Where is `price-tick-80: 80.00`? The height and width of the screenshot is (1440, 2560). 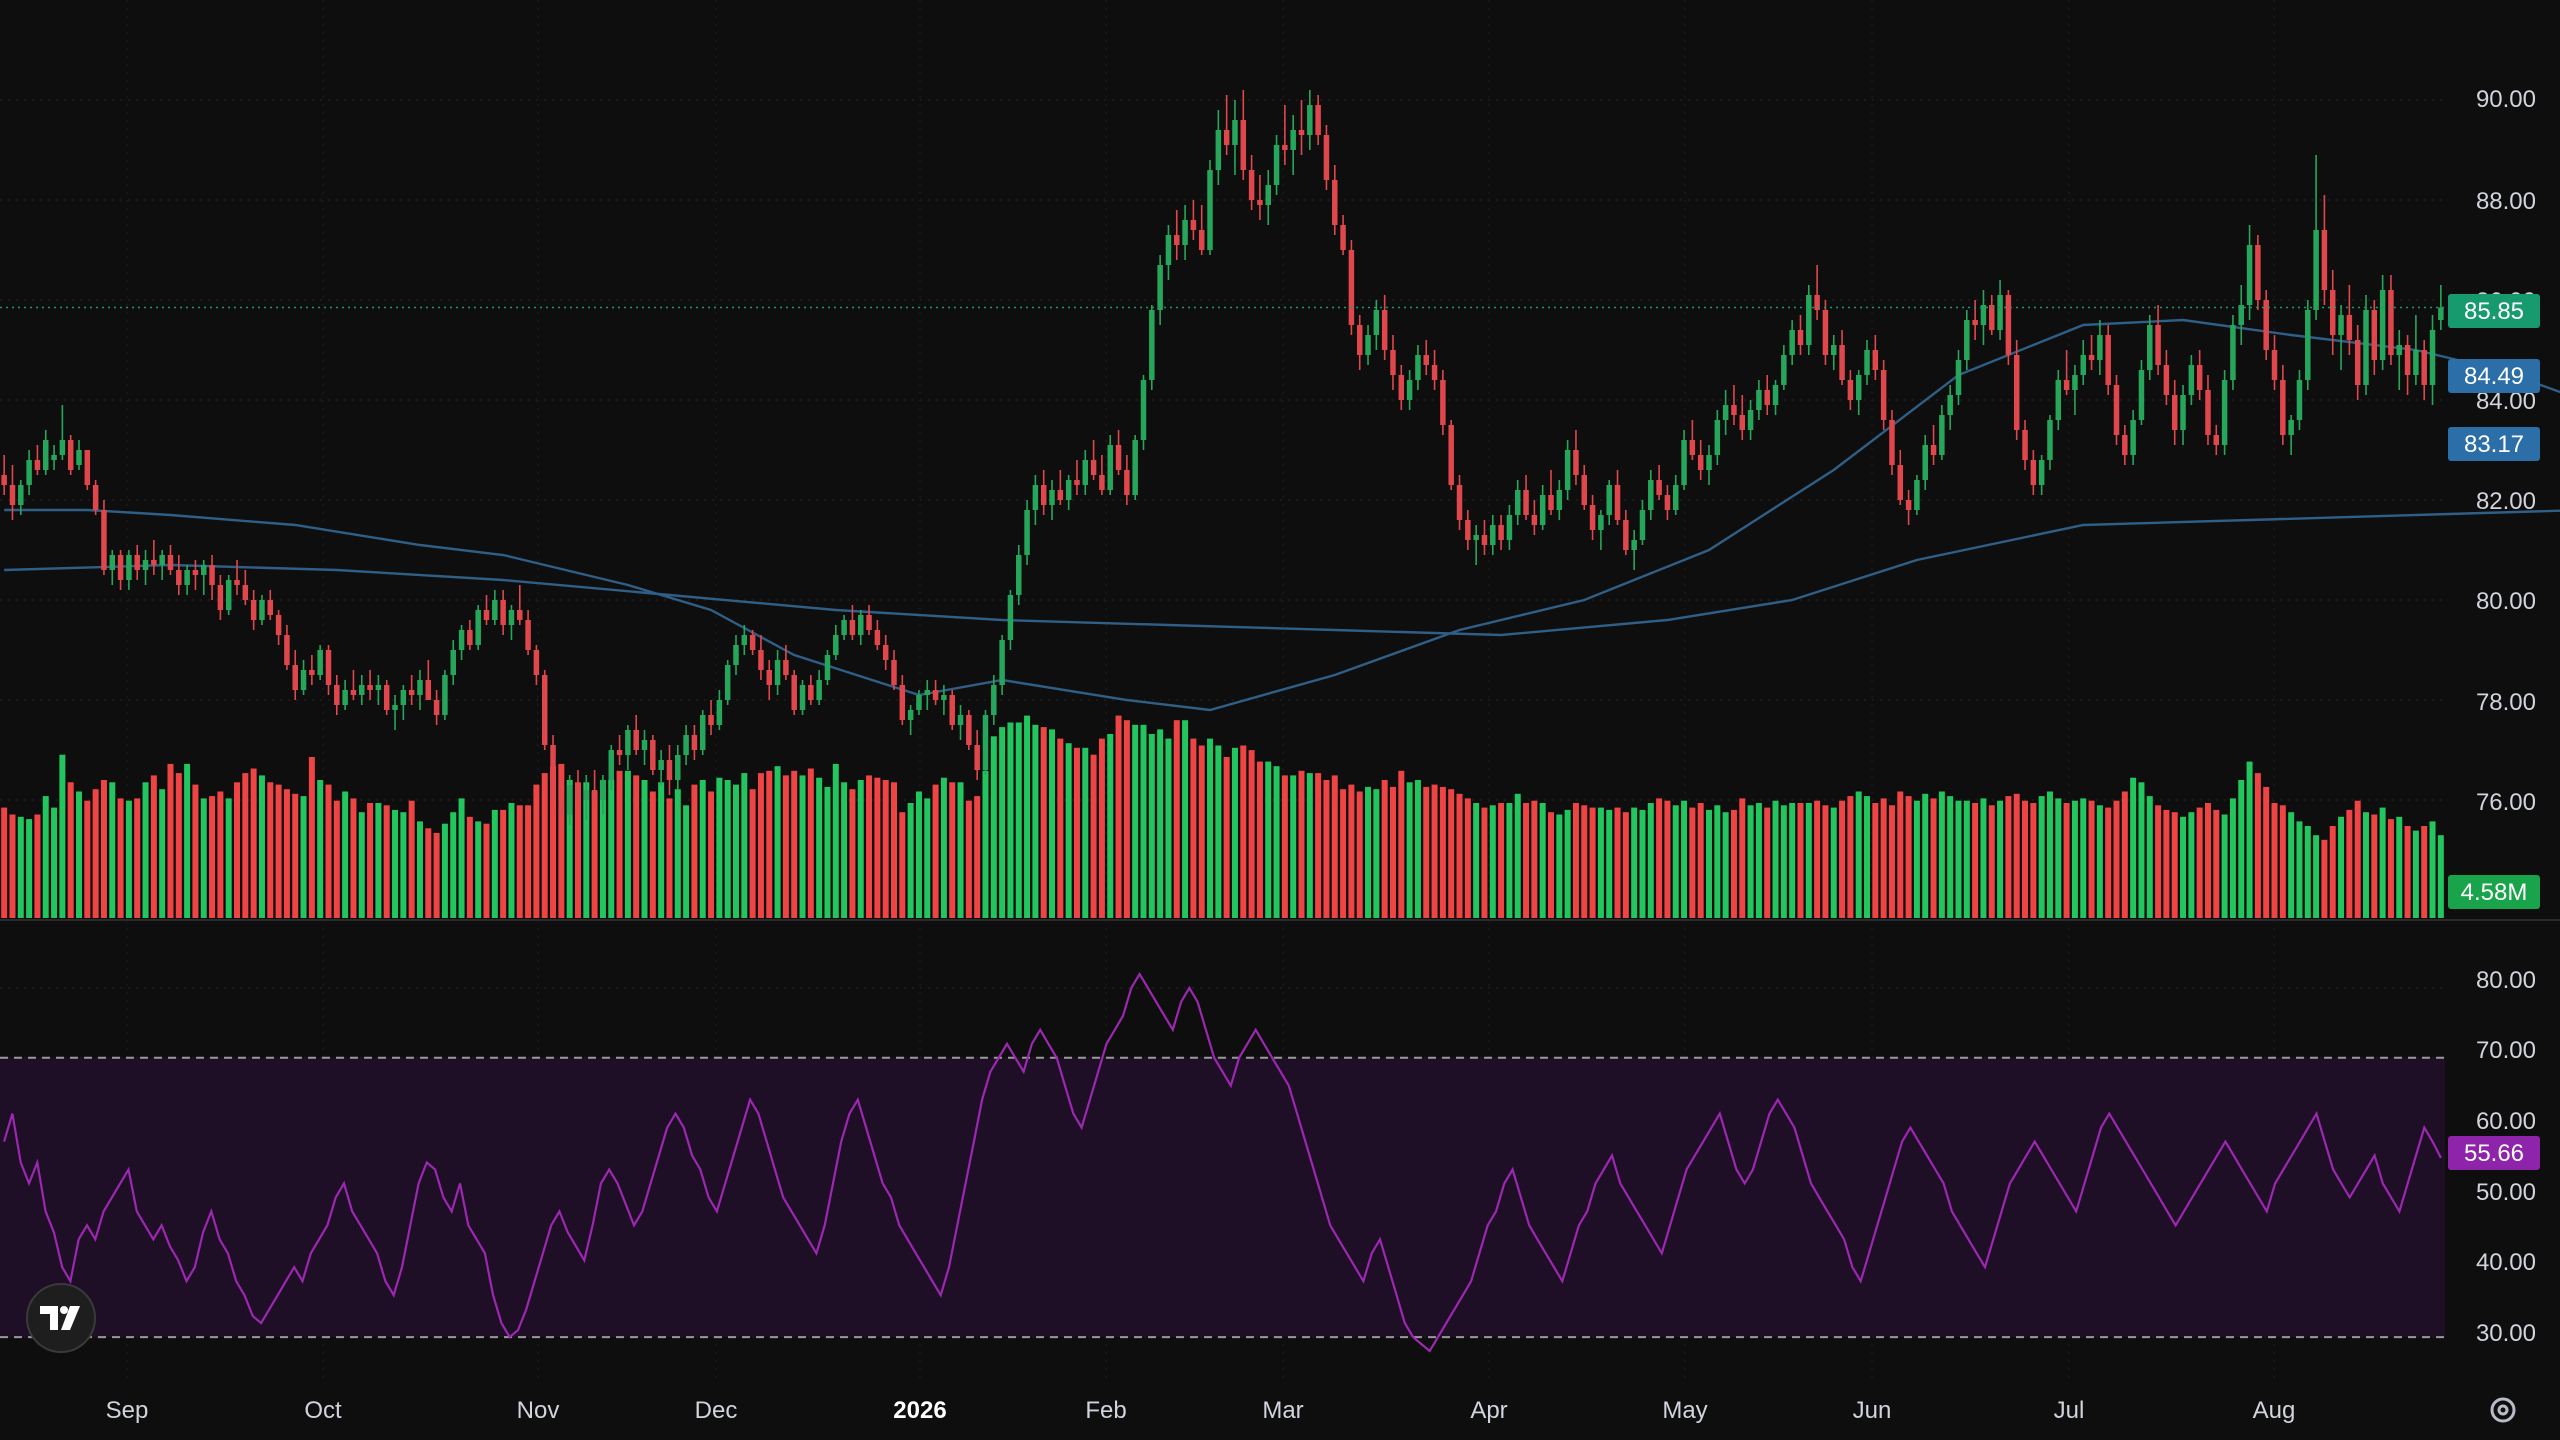
price-tick-80: 80.00 is located at coordinates (2506, 601).